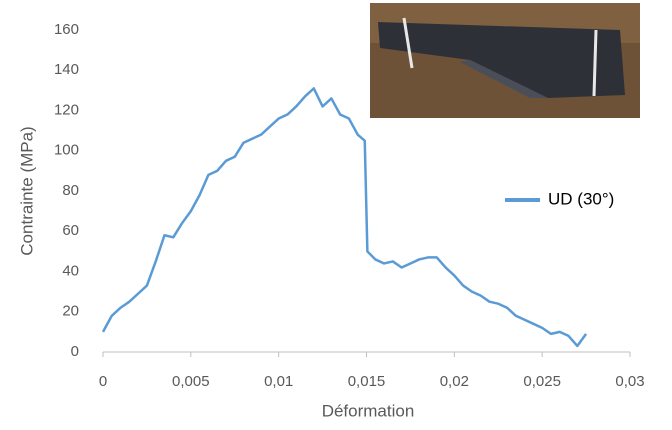 The image size is (672, 430). What do you see at coordinates (367, 381) in the screenshot?
I see `x-tick-label: 0,015` at bounding box center [367, 381].